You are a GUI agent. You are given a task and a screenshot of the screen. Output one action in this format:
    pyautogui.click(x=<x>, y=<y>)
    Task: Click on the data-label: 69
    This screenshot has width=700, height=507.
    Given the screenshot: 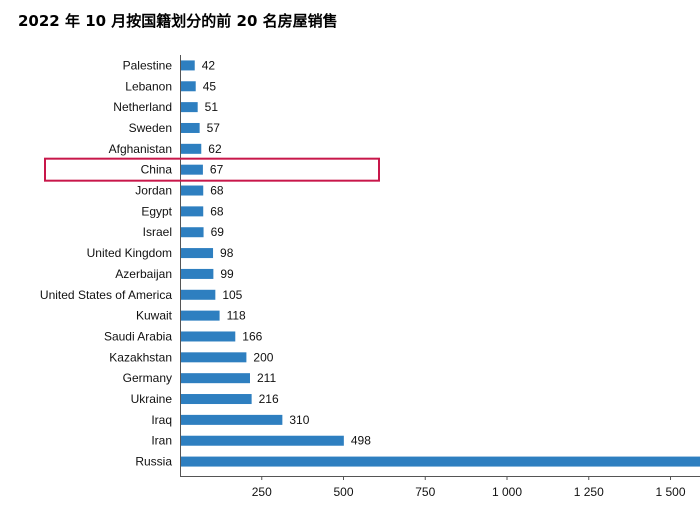 What is the action you would take?
    pyautogui.click(x=218, y=232)
    